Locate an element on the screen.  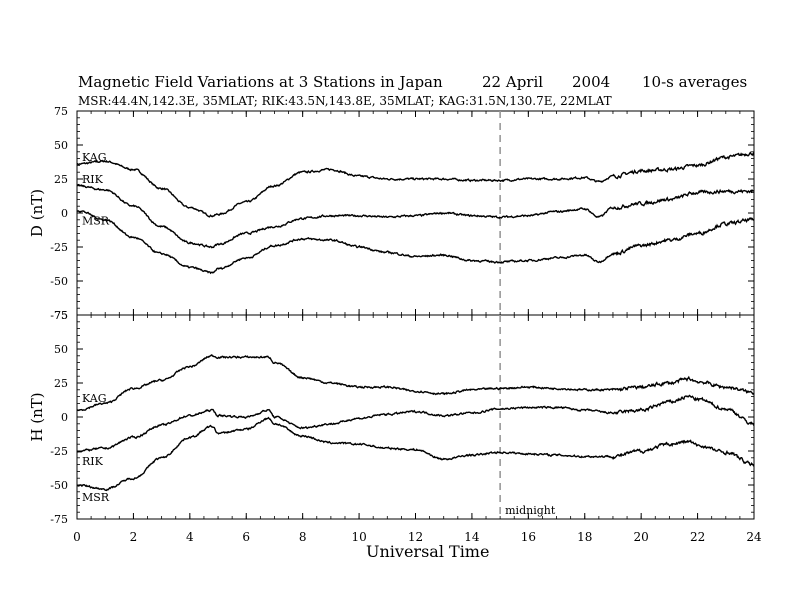
bottom-panel-ytick-label: -75 is located at coordinates (59, 519).